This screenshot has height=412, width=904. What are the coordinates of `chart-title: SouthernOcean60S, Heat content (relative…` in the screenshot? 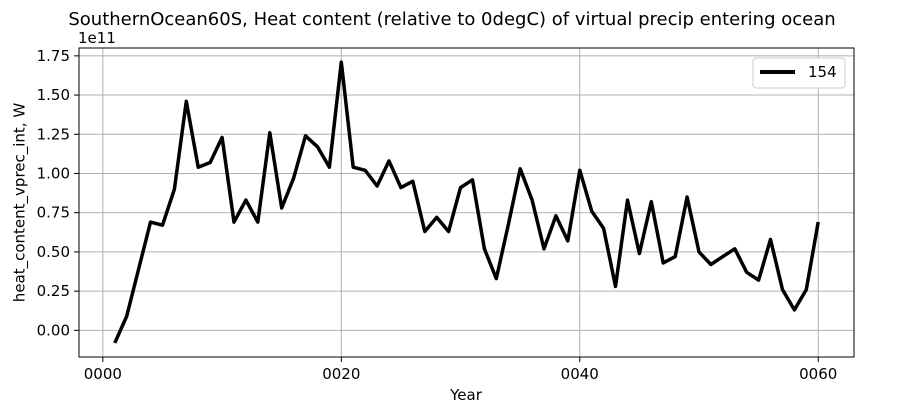 It's located at (451, 19).